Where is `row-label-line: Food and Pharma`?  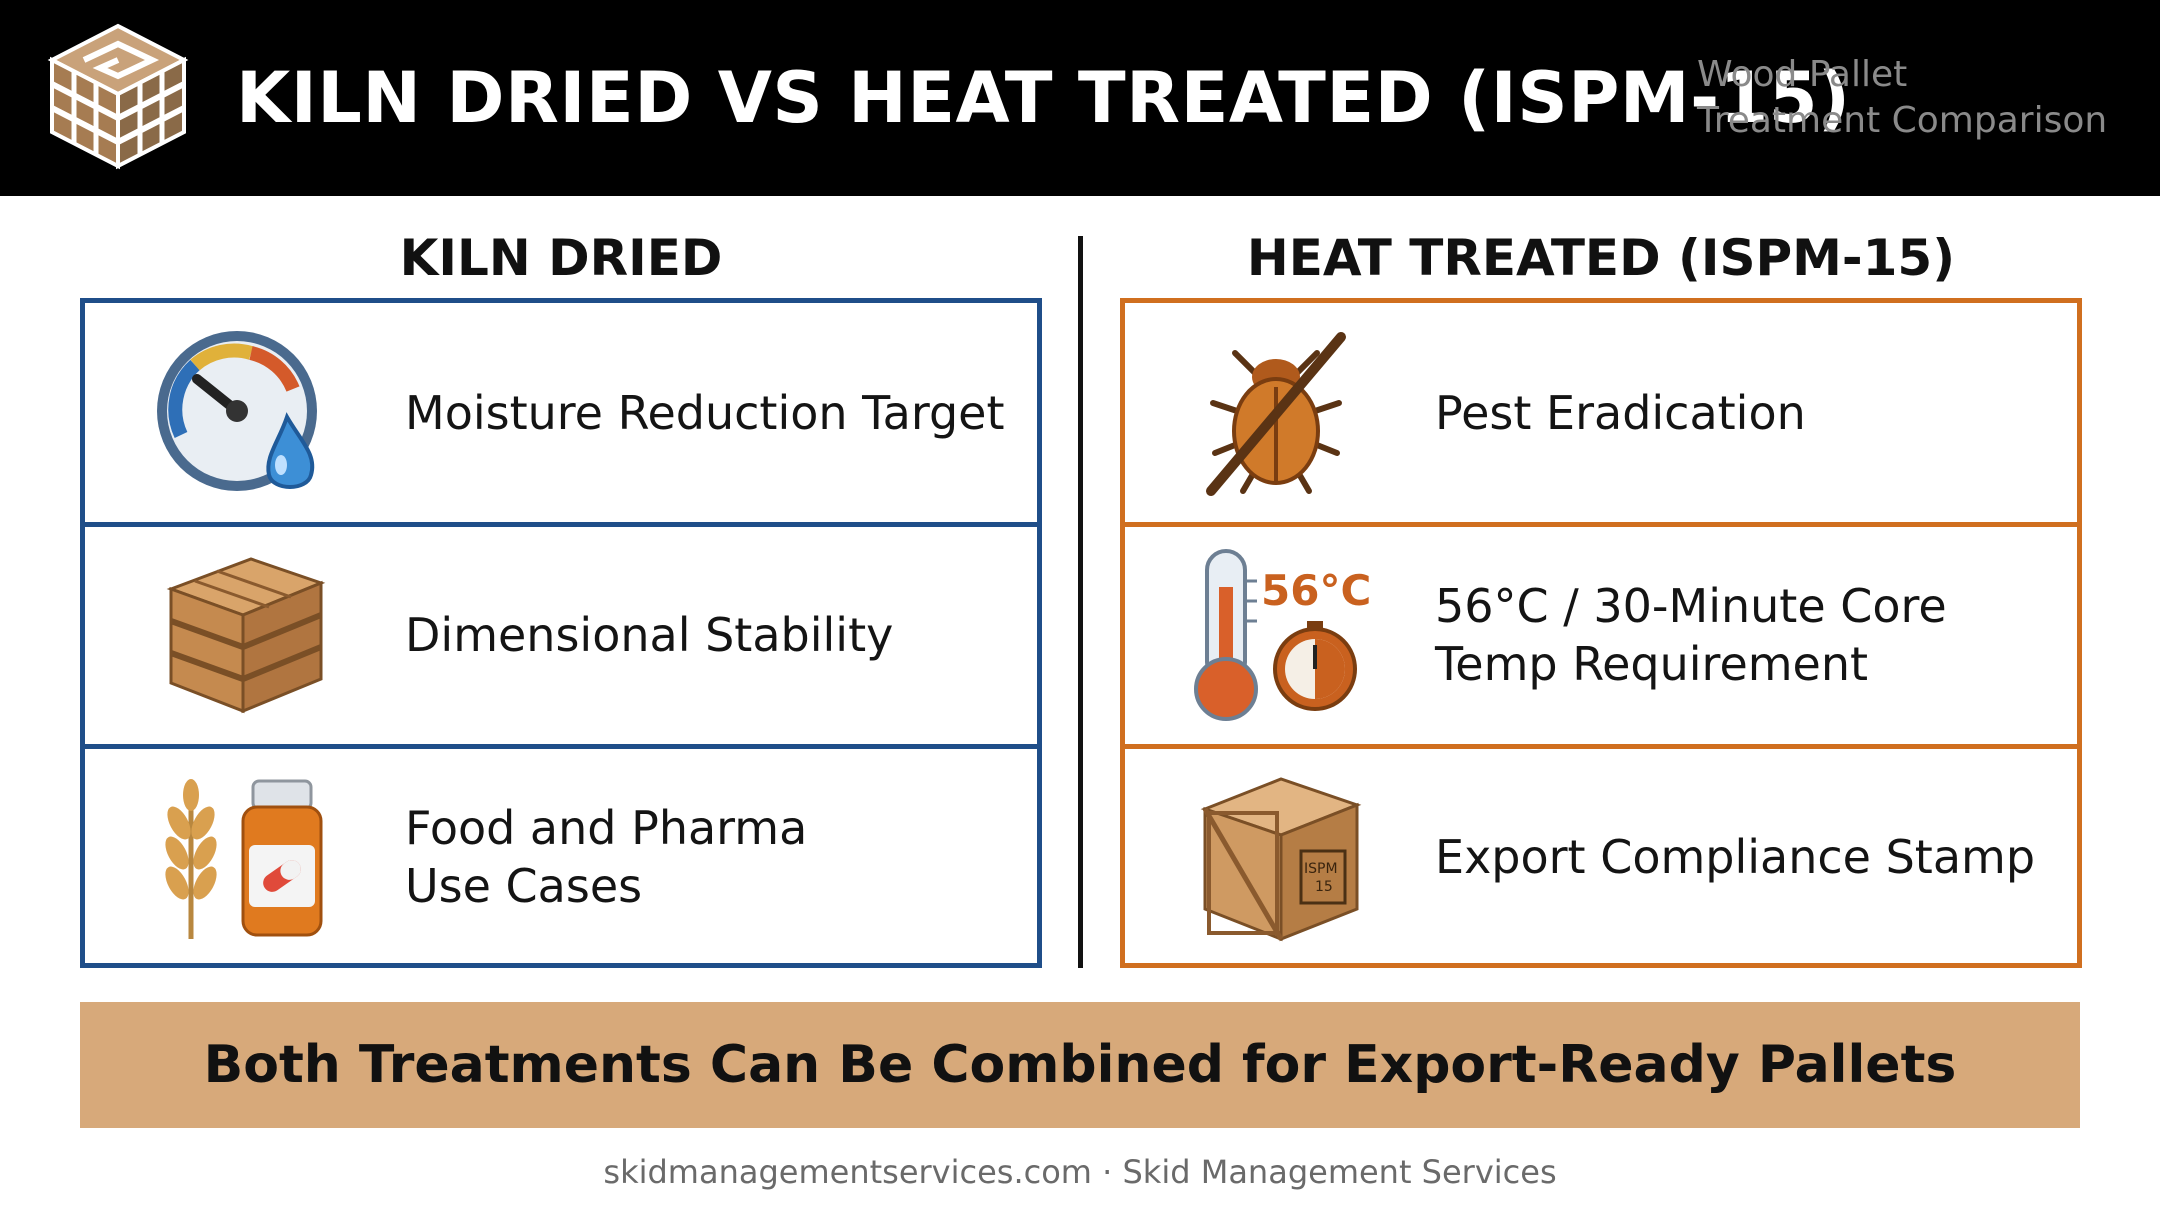 row-label-line: Food and Pharma is located at coordinates (606, 828).